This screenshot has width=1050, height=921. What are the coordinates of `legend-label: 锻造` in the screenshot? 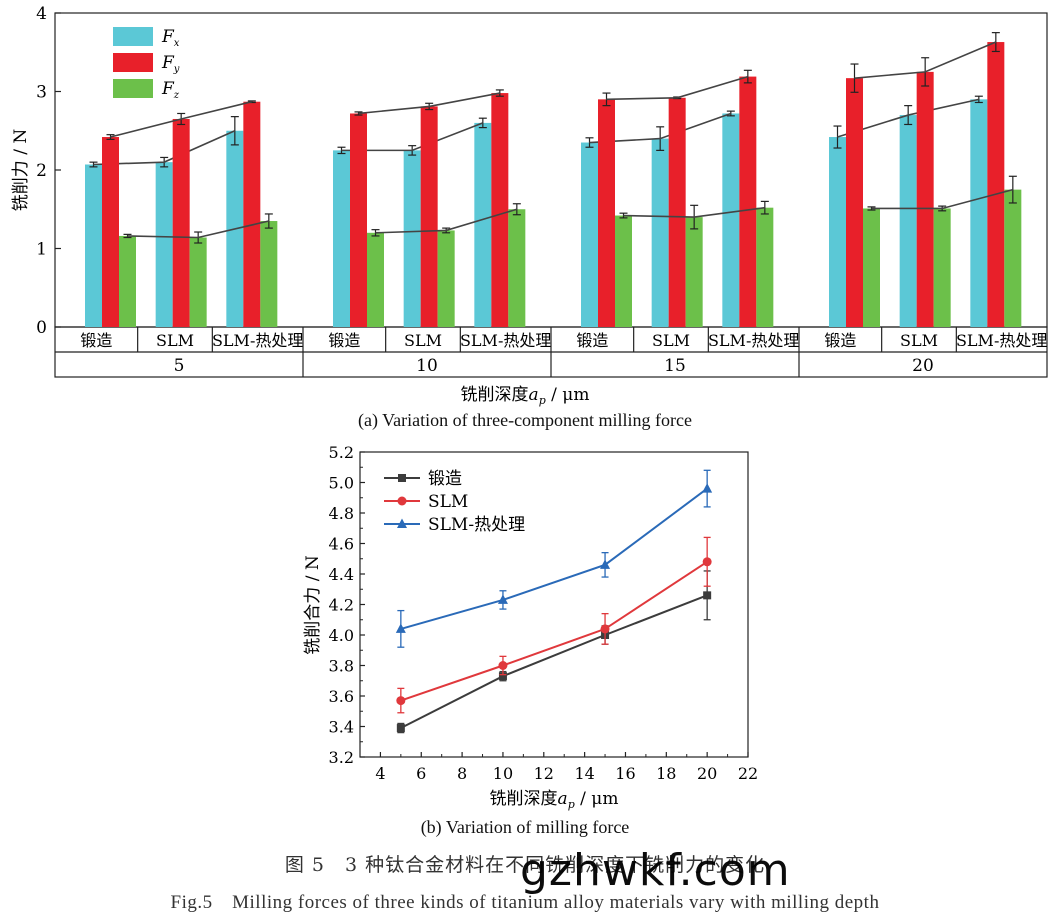 It's located at (445, 479).